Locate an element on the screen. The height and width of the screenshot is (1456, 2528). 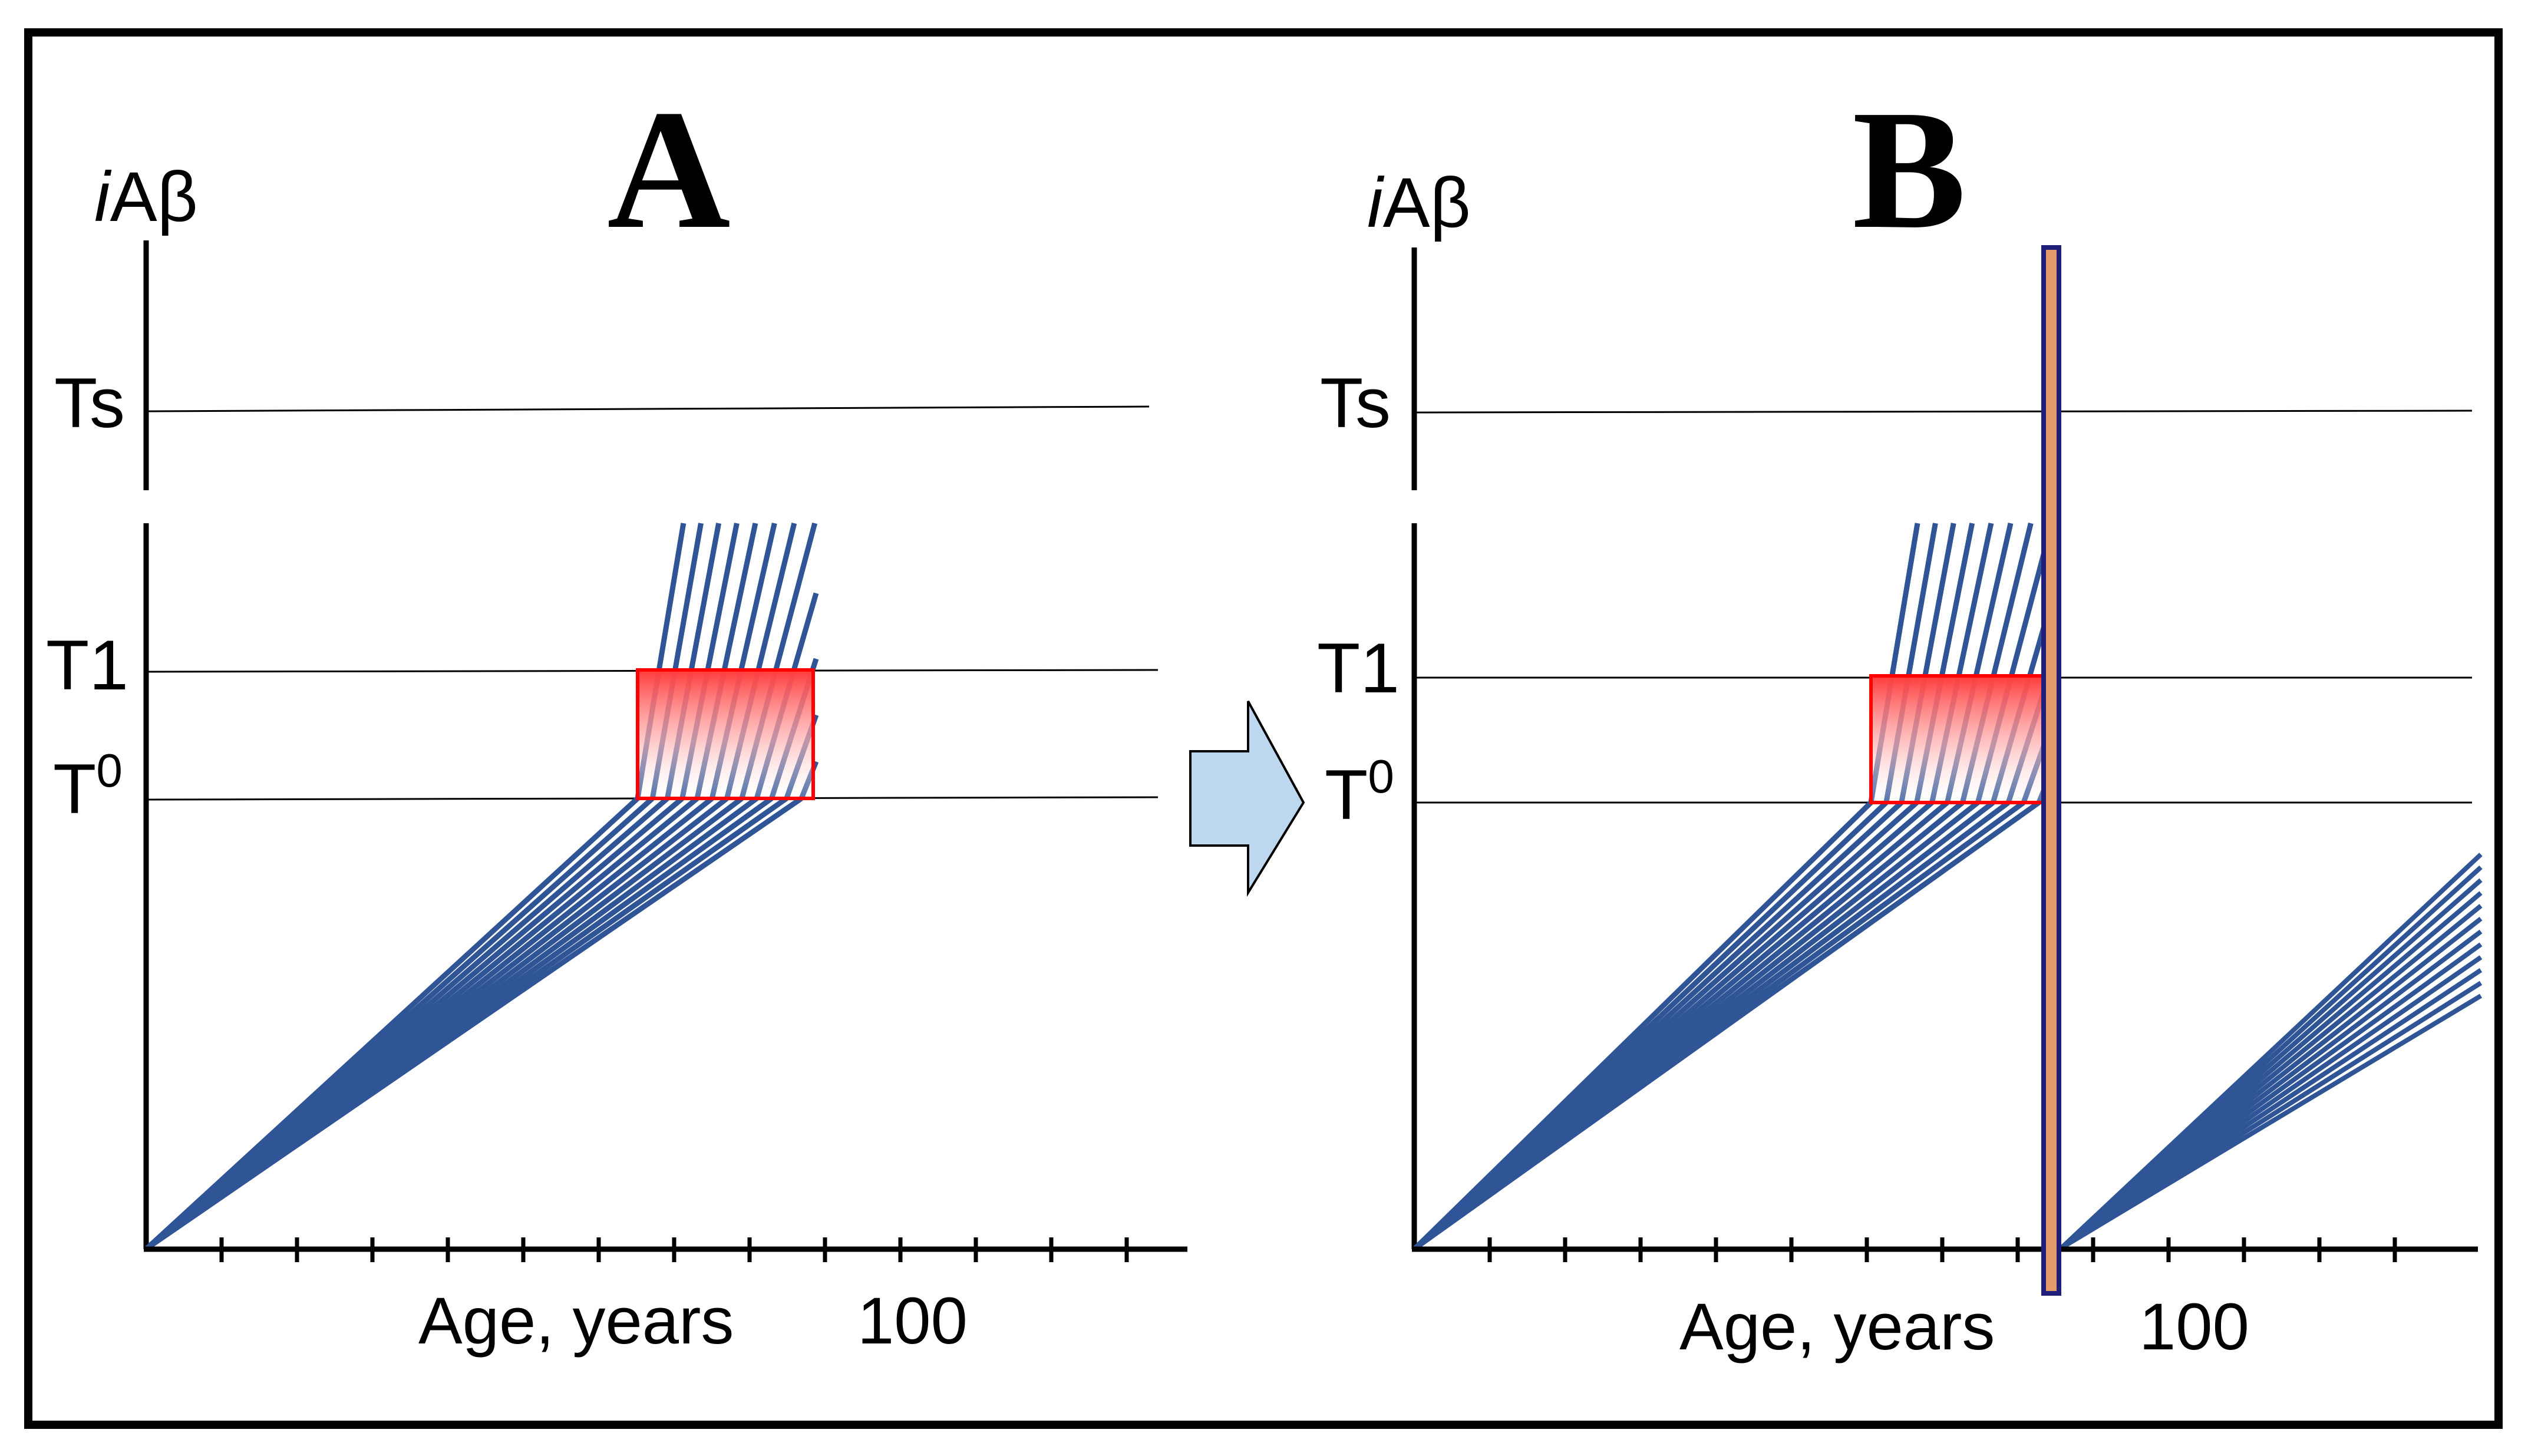
panel-a-t1-label: T1 is located at coordinates (87, 665).